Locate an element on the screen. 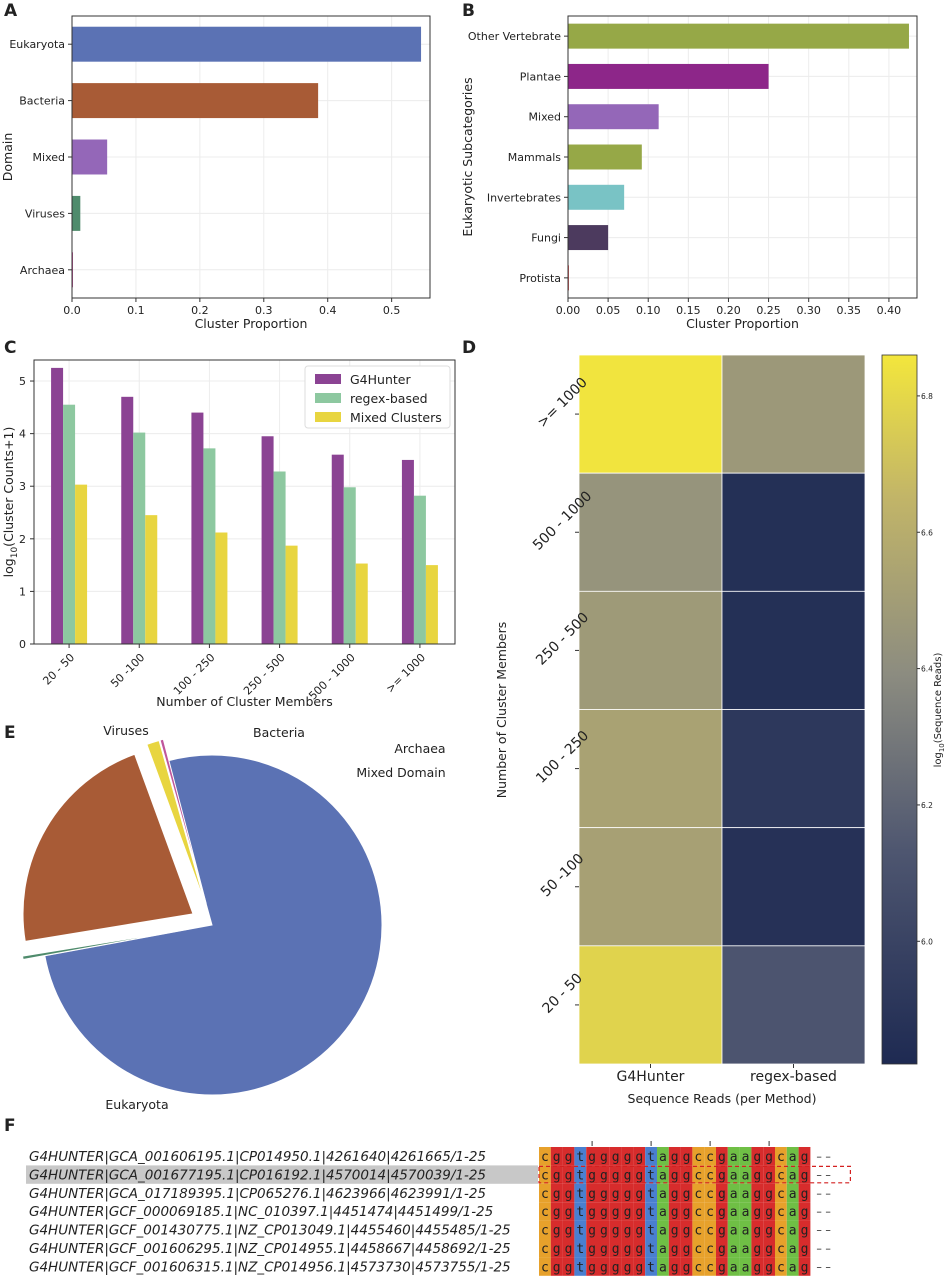 Image resolution: width=945 pixels, height=1280 pixels. y-tick-label-plantae: Plantae is located at coordinates (540, 76).